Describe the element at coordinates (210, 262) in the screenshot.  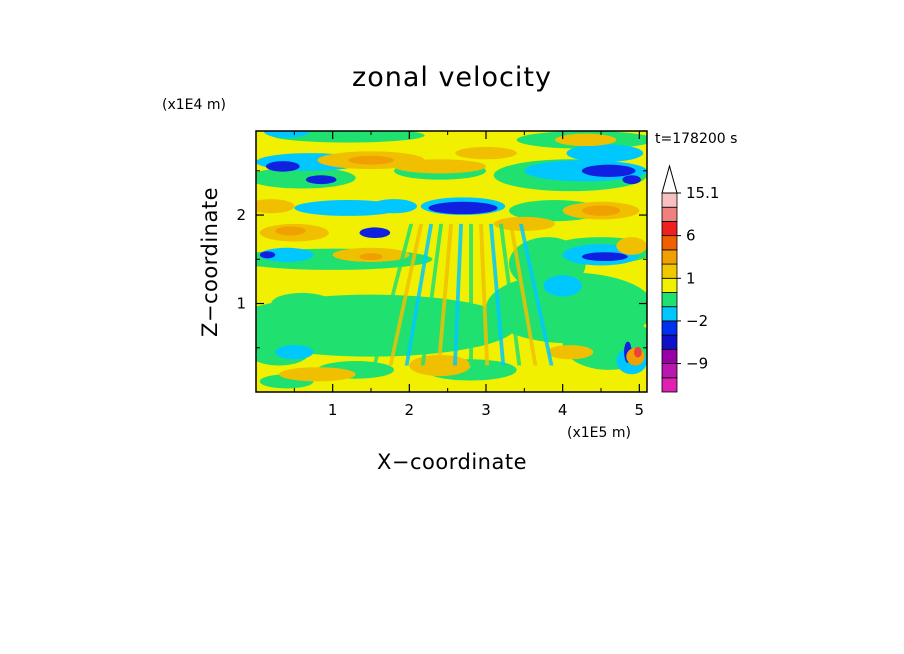
I see `y-axis-title: Z−coordinate` at that location.